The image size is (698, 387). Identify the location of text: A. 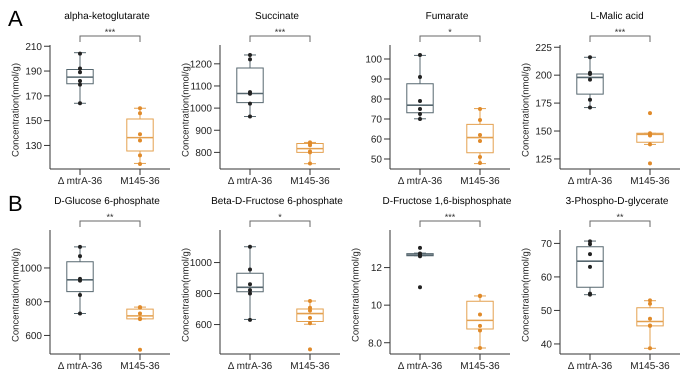
(15, 19).